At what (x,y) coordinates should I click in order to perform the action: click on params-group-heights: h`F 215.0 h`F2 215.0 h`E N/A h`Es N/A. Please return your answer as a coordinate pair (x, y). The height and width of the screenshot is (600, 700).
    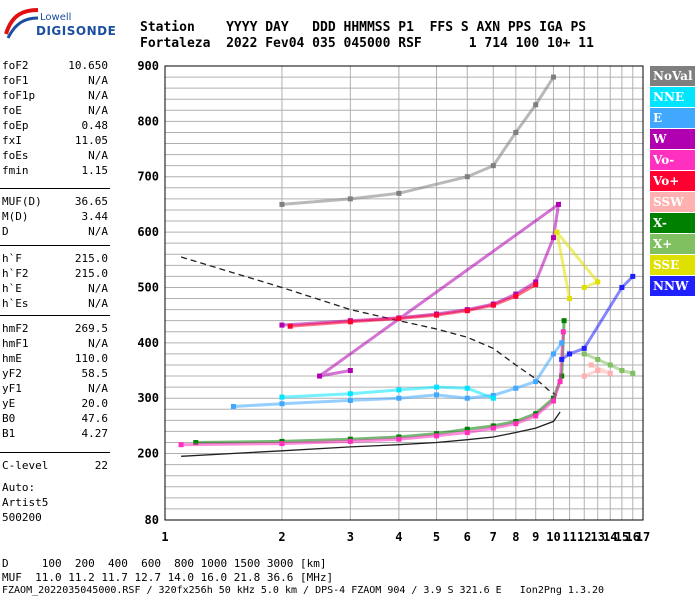
    Looking at the image, I should click on (55, 281).